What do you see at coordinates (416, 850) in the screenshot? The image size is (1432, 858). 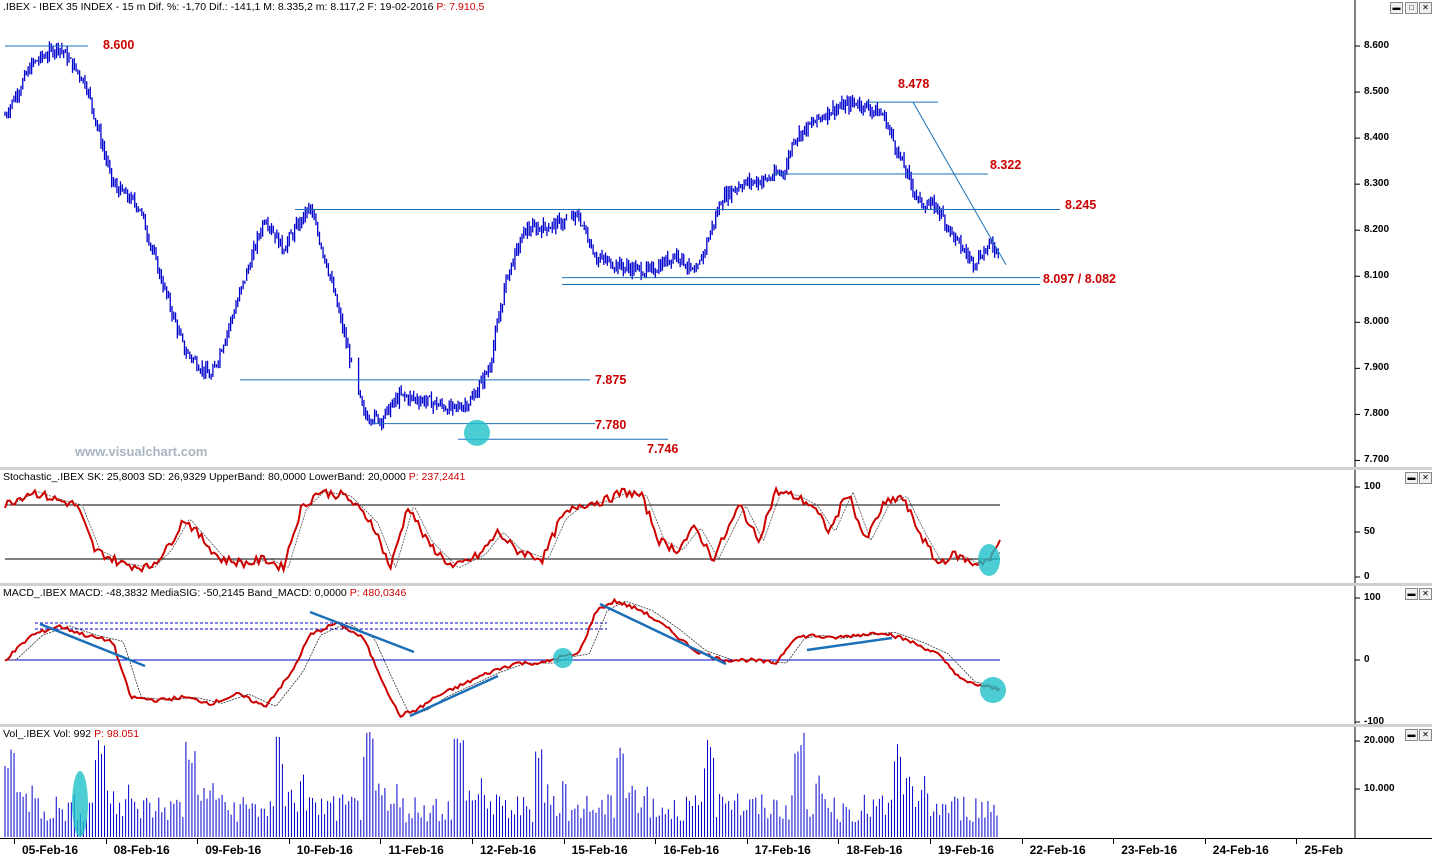 I see `x-tick-label: 11-Feb-16` at bounding box center [416, 850].